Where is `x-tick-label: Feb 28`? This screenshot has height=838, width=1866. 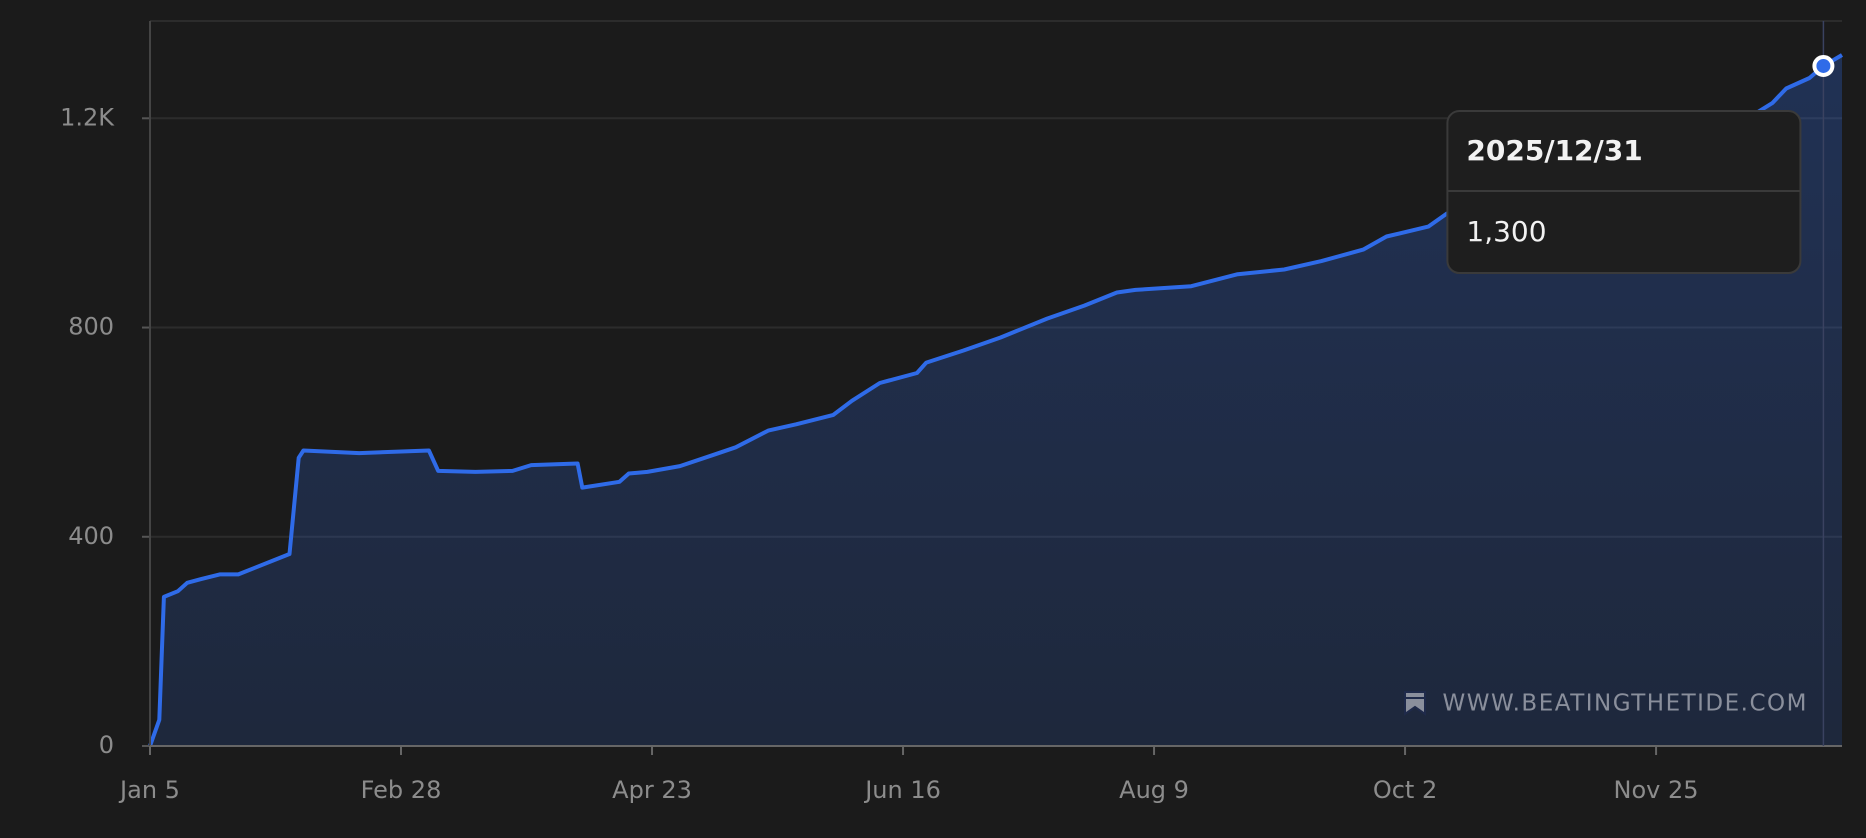
x-tick-label: Feb 28 is located at coordinates (401, 790).